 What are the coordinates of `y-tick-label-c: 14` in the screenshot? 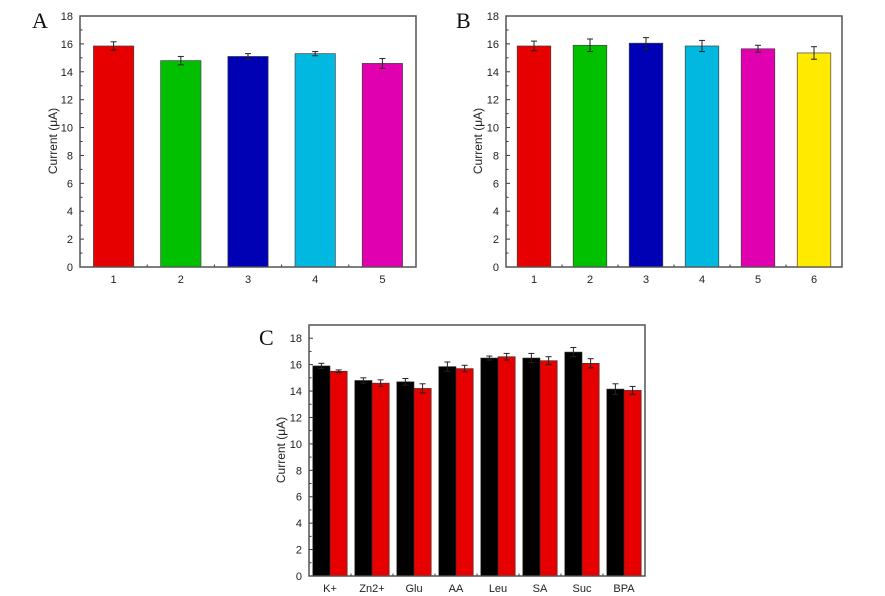 It's located at (296, 392).